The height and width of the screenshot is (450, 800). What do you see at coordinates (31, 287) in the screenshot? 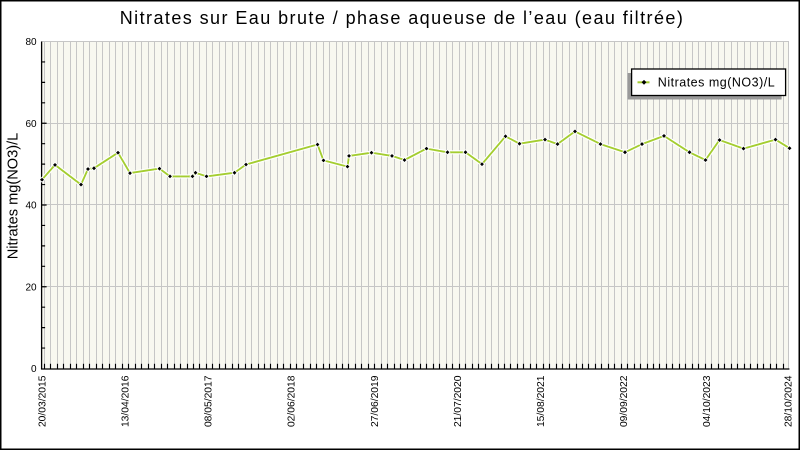
I see `svg-text: 20` at bounding box center [31, 287].